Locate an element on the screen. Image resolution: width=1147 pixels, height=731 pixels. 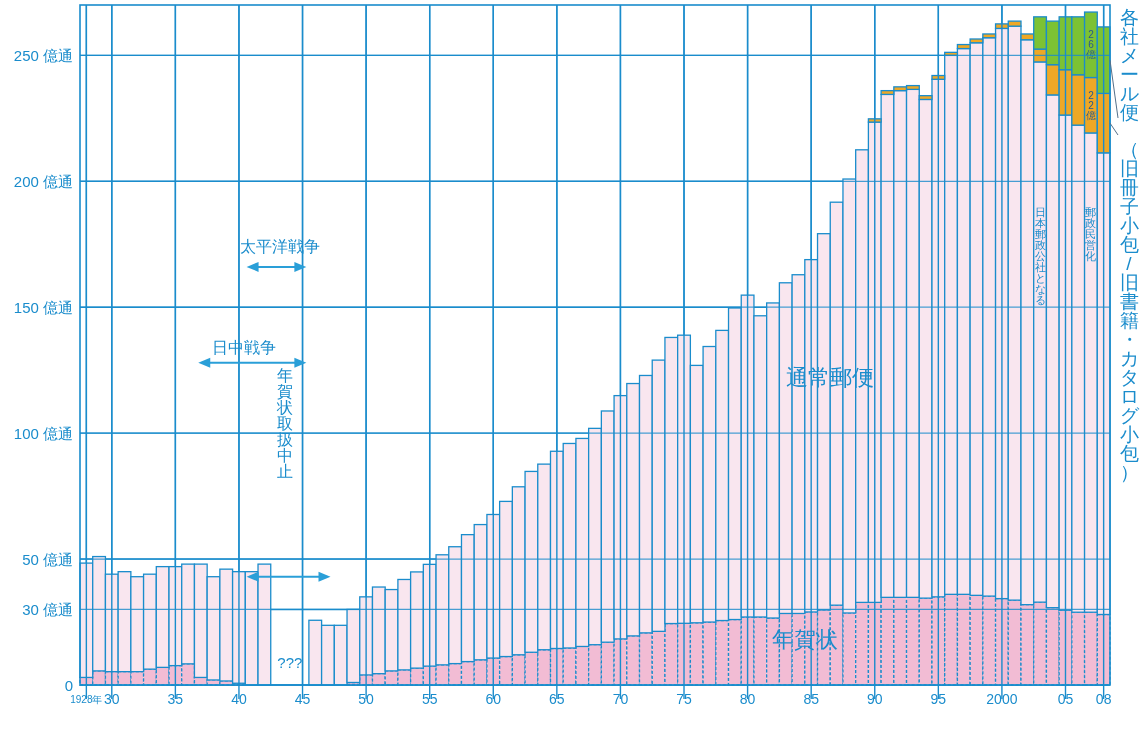
y-tick-label: 30 億通 is located at coordinates (47, 609).